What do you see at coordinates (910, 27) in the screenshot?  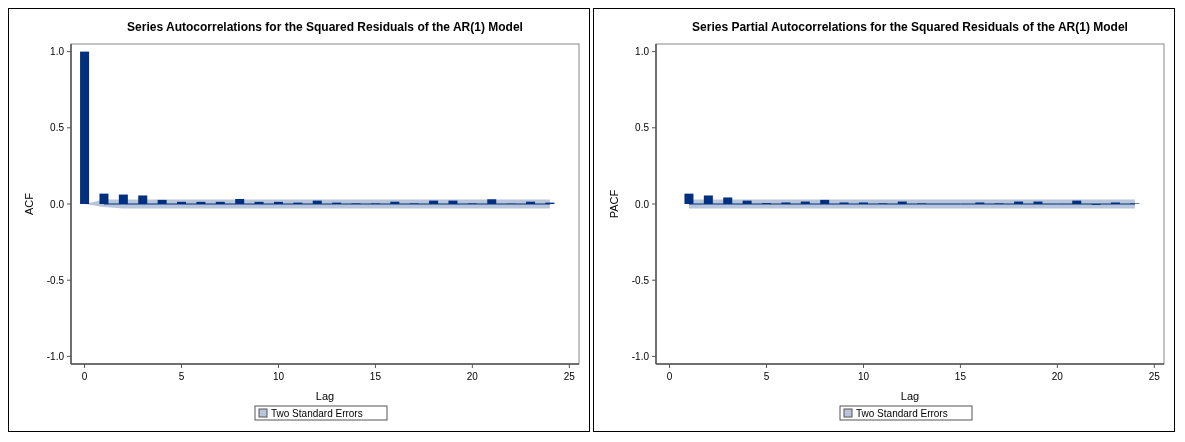 I see `chart-title: Series Partial Autocorrelations for the Squared Residuals of the AR(1) Model` at bounding box center [910, 27].